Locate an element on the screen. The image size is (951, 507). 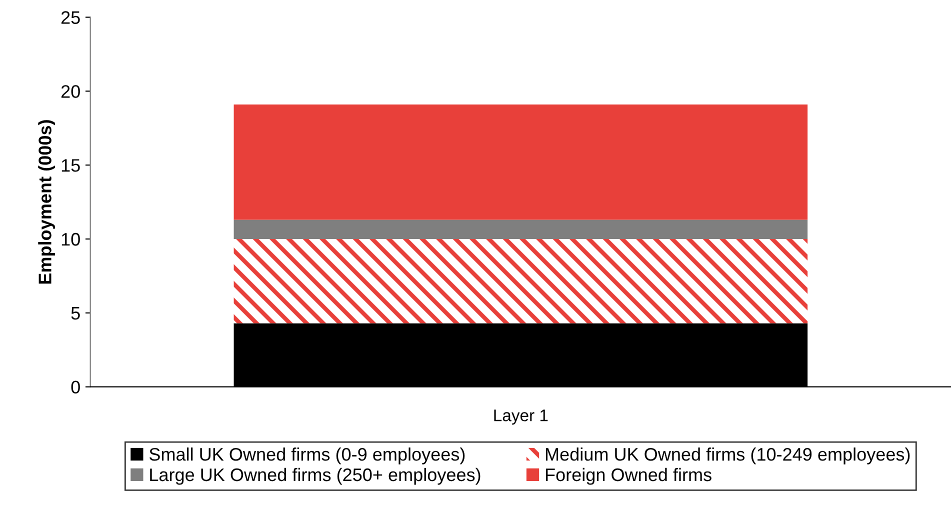
y-tick-label: 5 is located at coordinates (75, 313).